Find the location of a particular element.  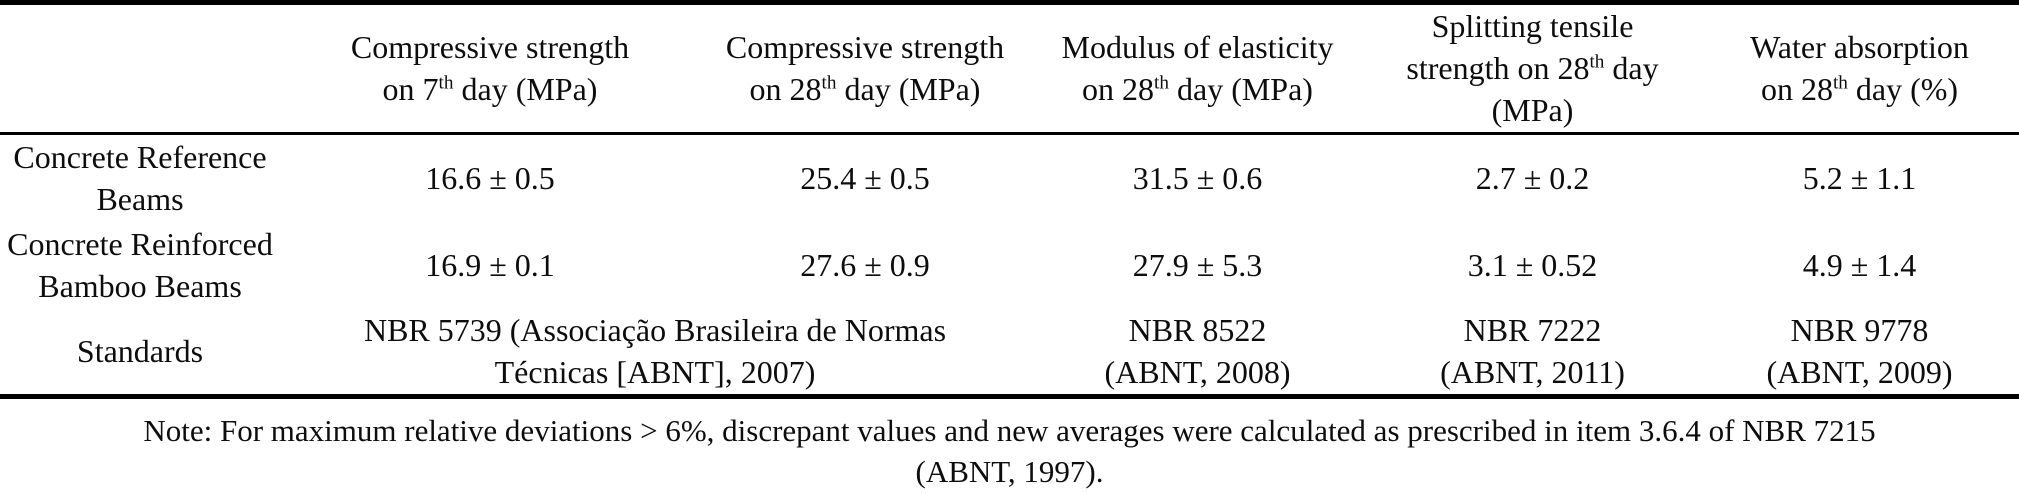

standard-line: NBR 9778 is located at coordinates (1859, 330).